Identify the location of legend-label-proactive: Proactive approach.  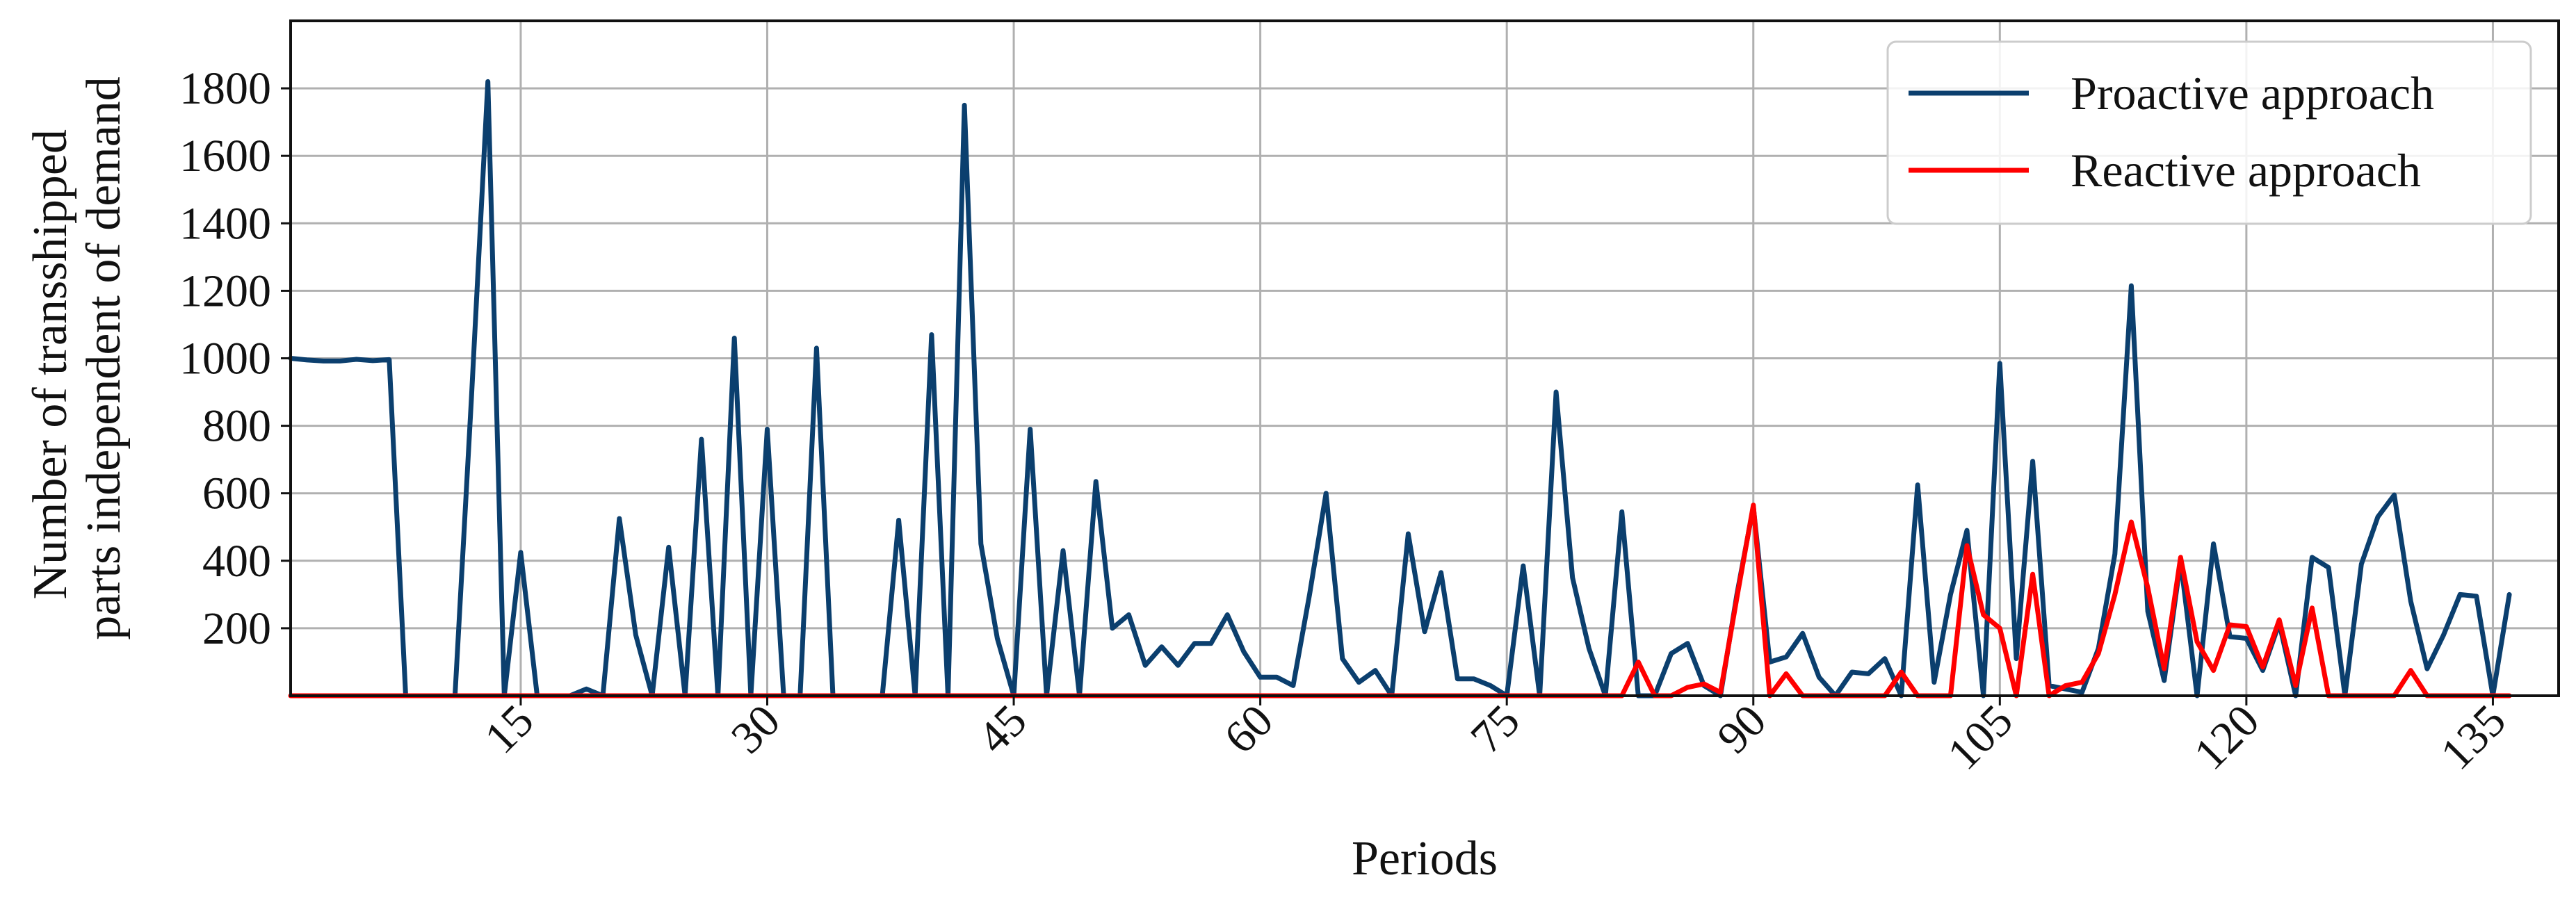
(2252, 93).